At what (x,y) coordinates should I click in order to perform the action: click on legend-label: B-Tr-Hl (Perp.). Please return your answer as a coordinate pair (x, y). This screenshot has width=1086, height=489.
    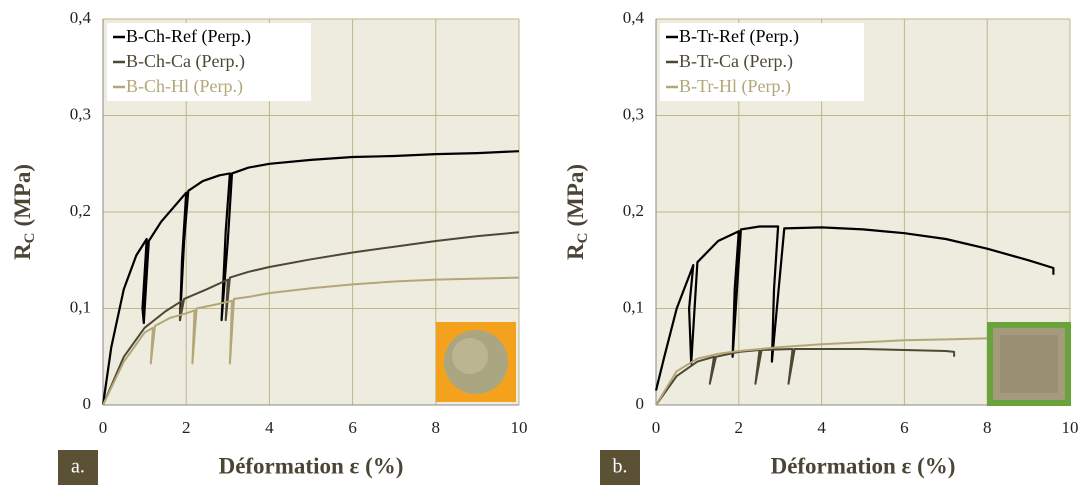
    Looking at the image, I should click on (735, 86).